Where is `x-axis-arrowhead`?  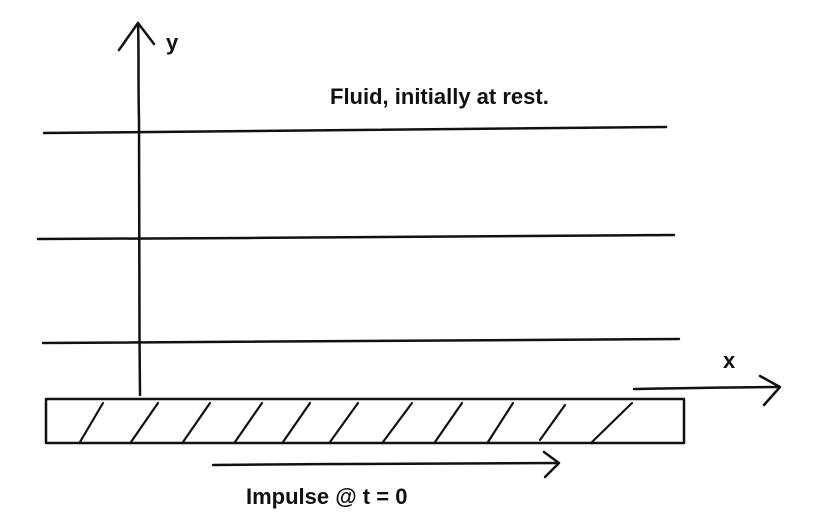 x-axis-arrowhead is located at coordinates (770, 390).